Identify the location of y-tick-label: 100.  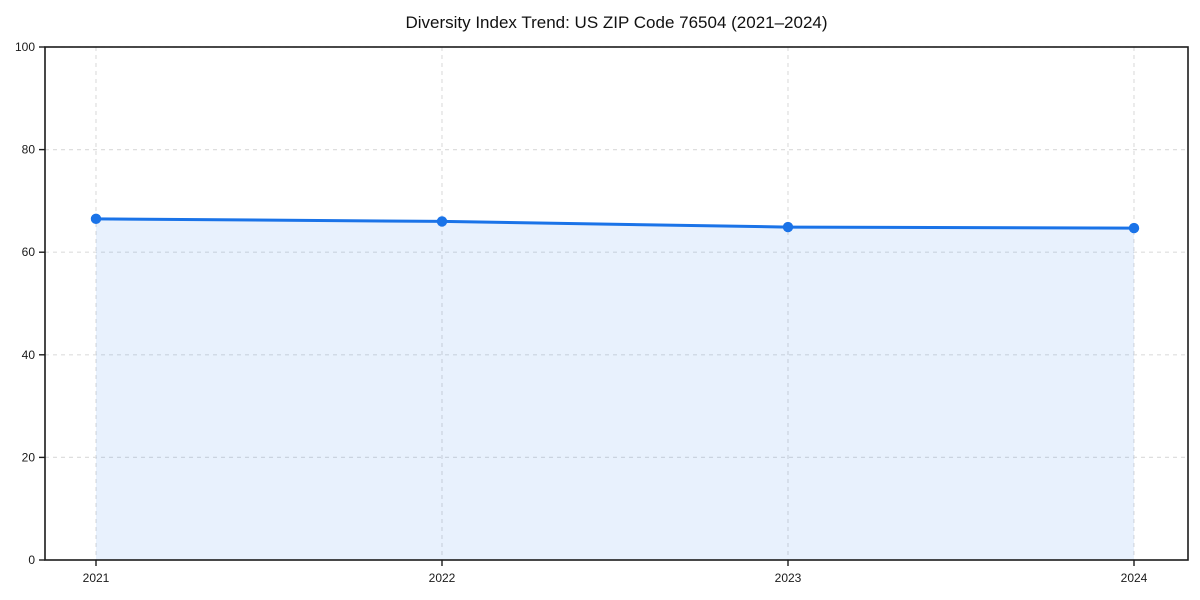
(25, 47).